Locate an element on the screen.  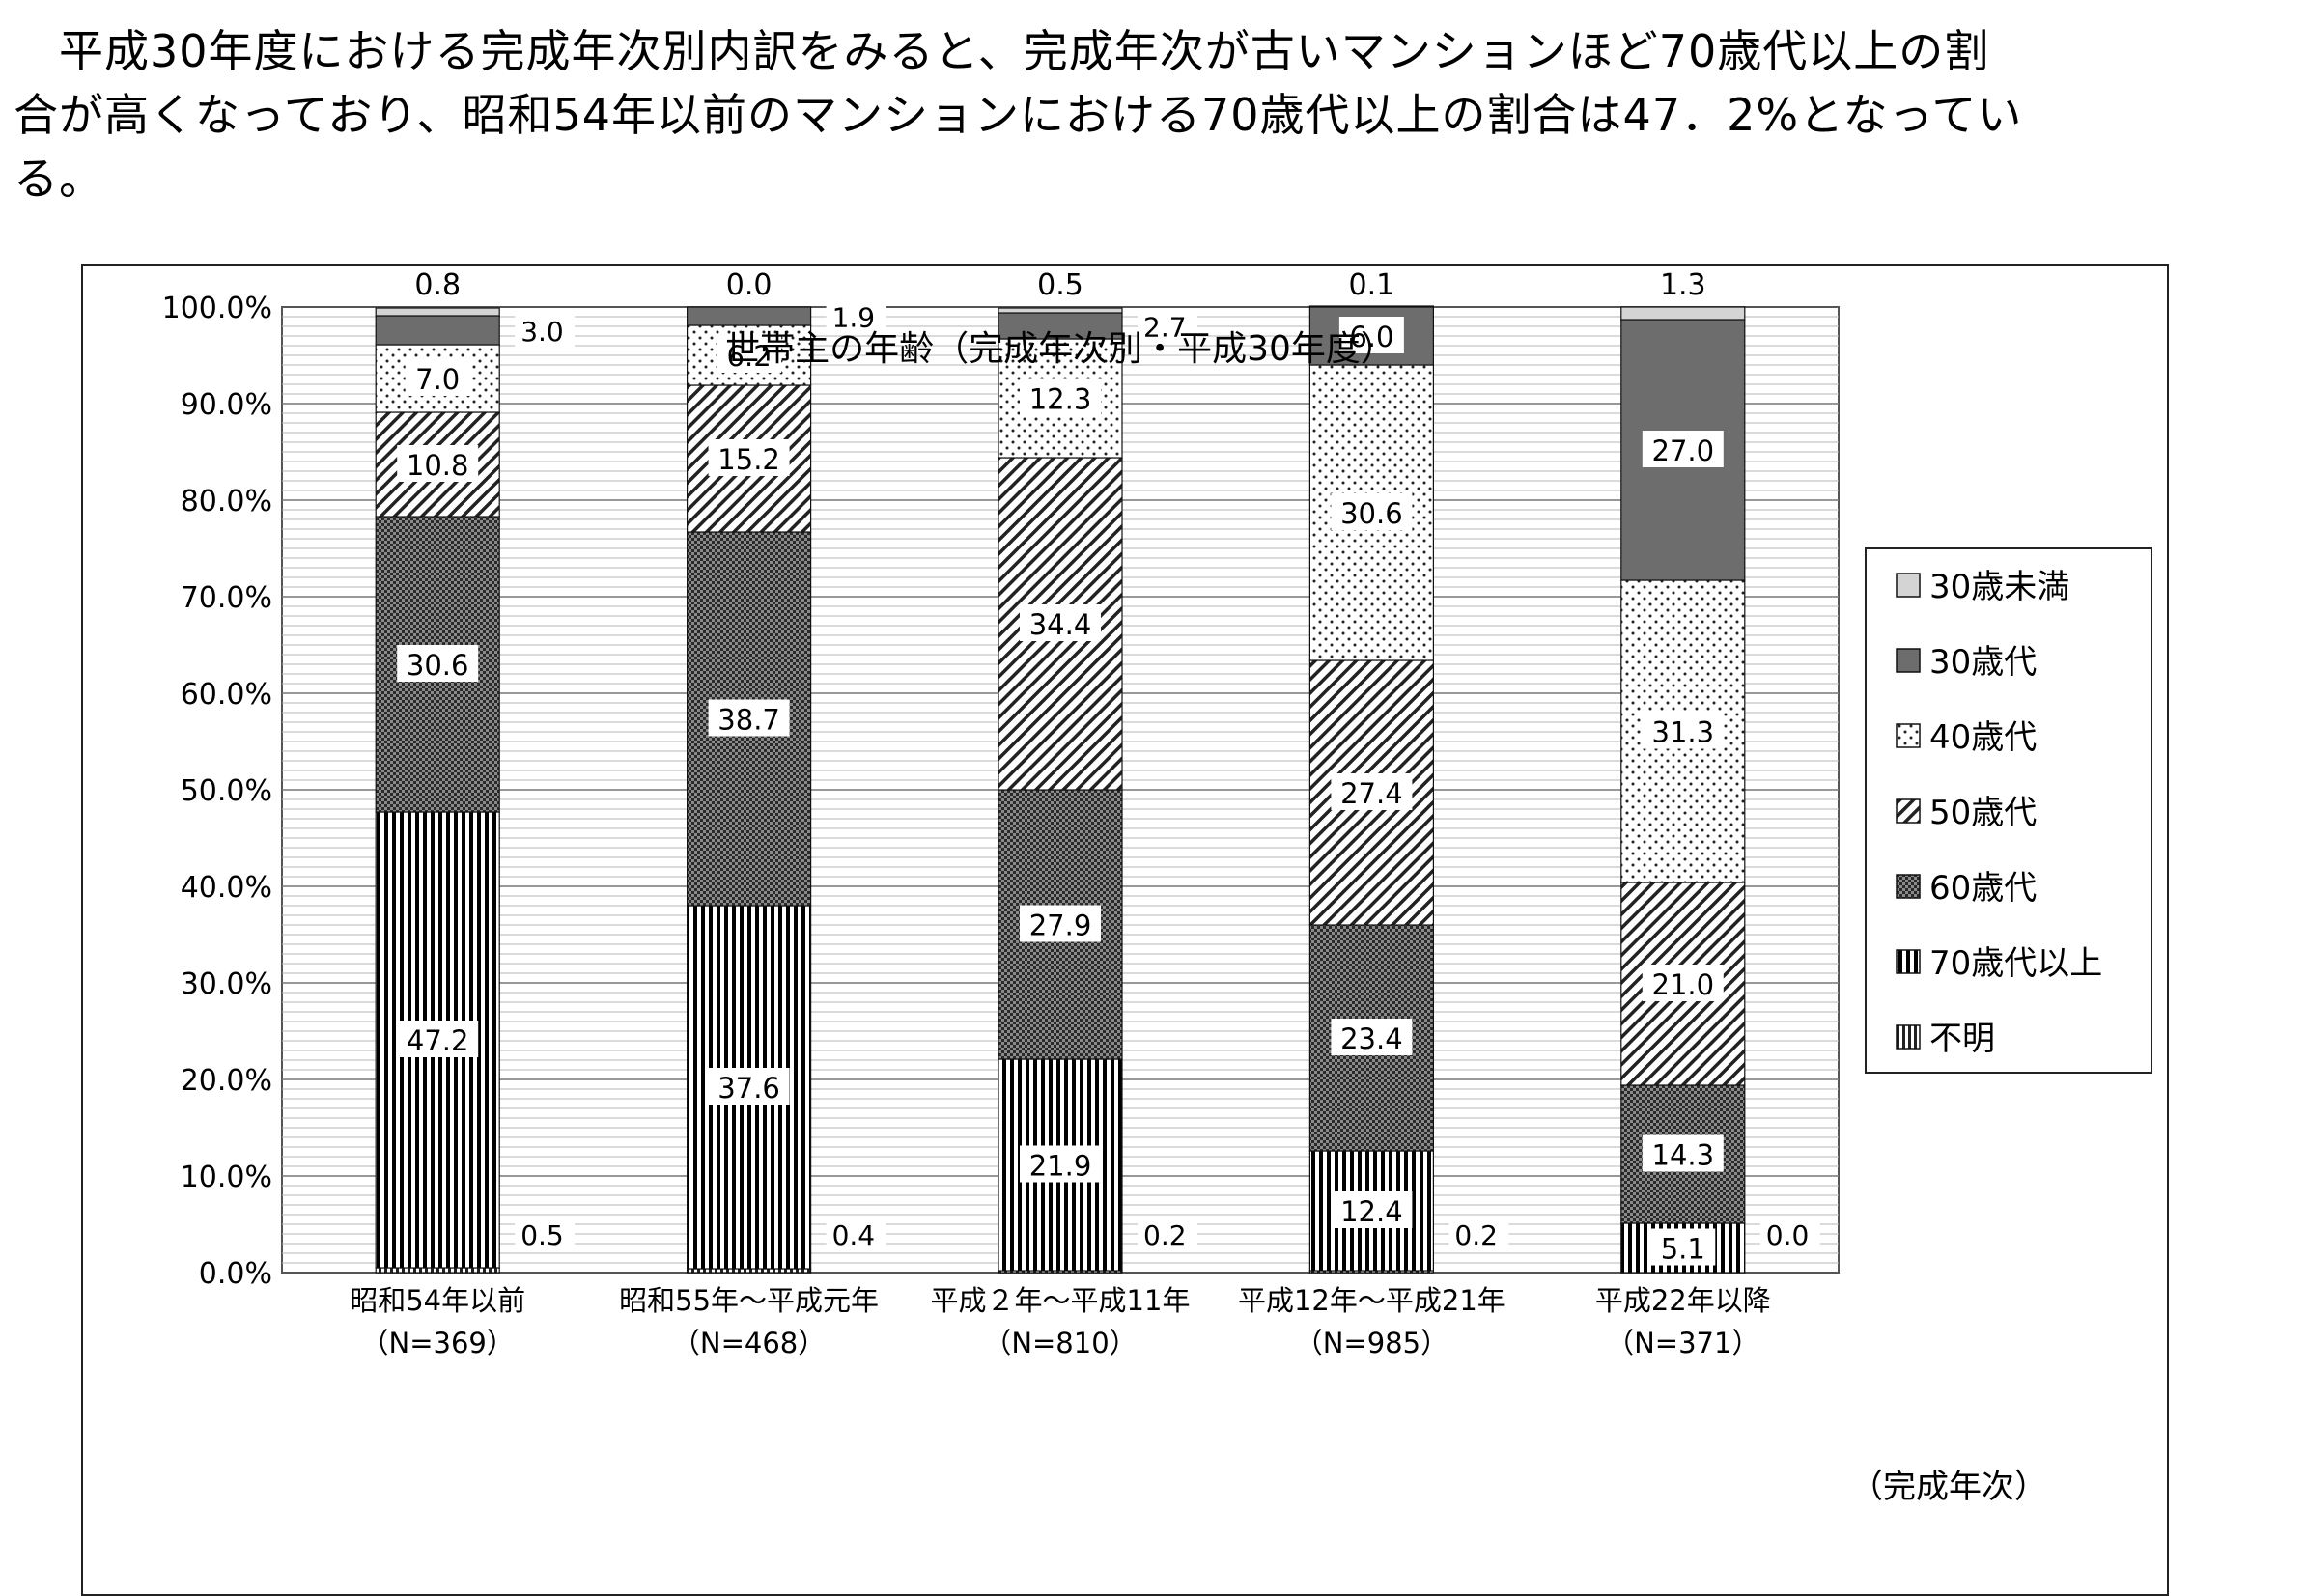
y-tick-label: 80.0% is located at coordinates (226, 502).